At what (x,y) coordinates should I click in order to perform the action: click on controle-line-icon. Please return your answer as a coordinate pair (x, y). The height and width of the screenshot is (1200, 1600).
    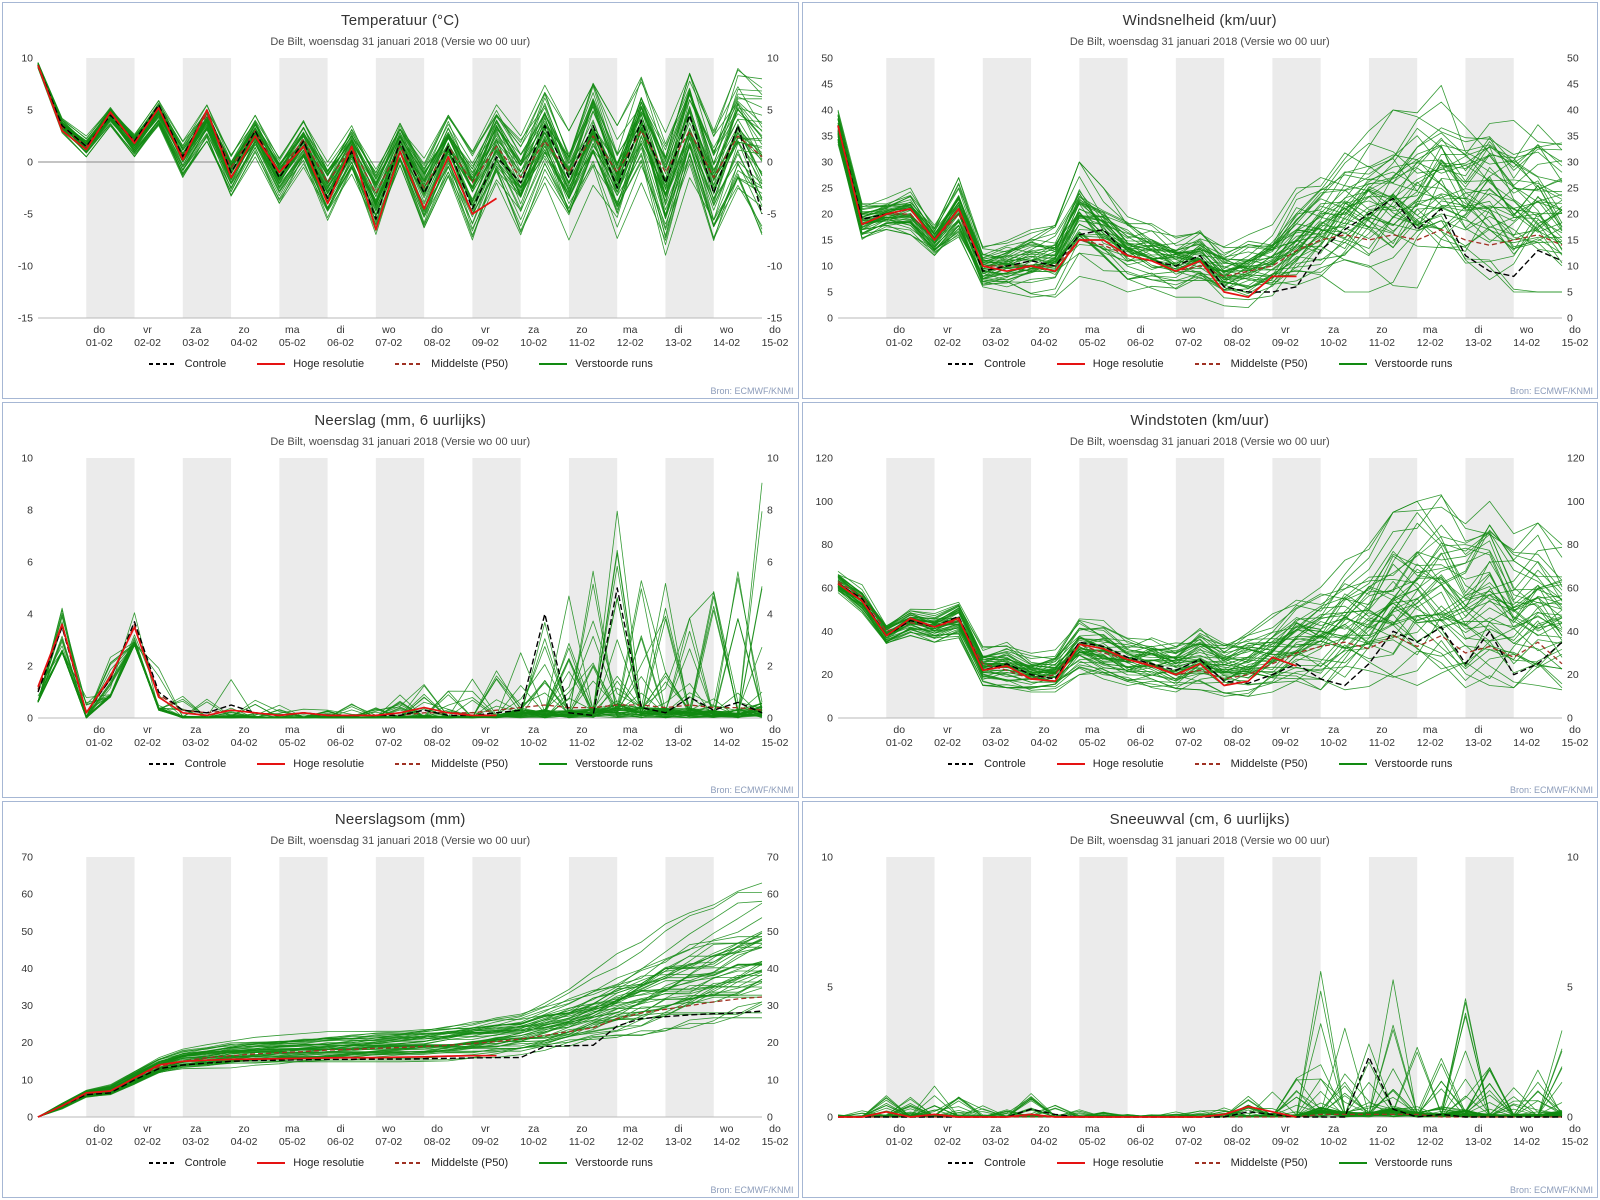
    Looking at the image, I should click on (162, 364).